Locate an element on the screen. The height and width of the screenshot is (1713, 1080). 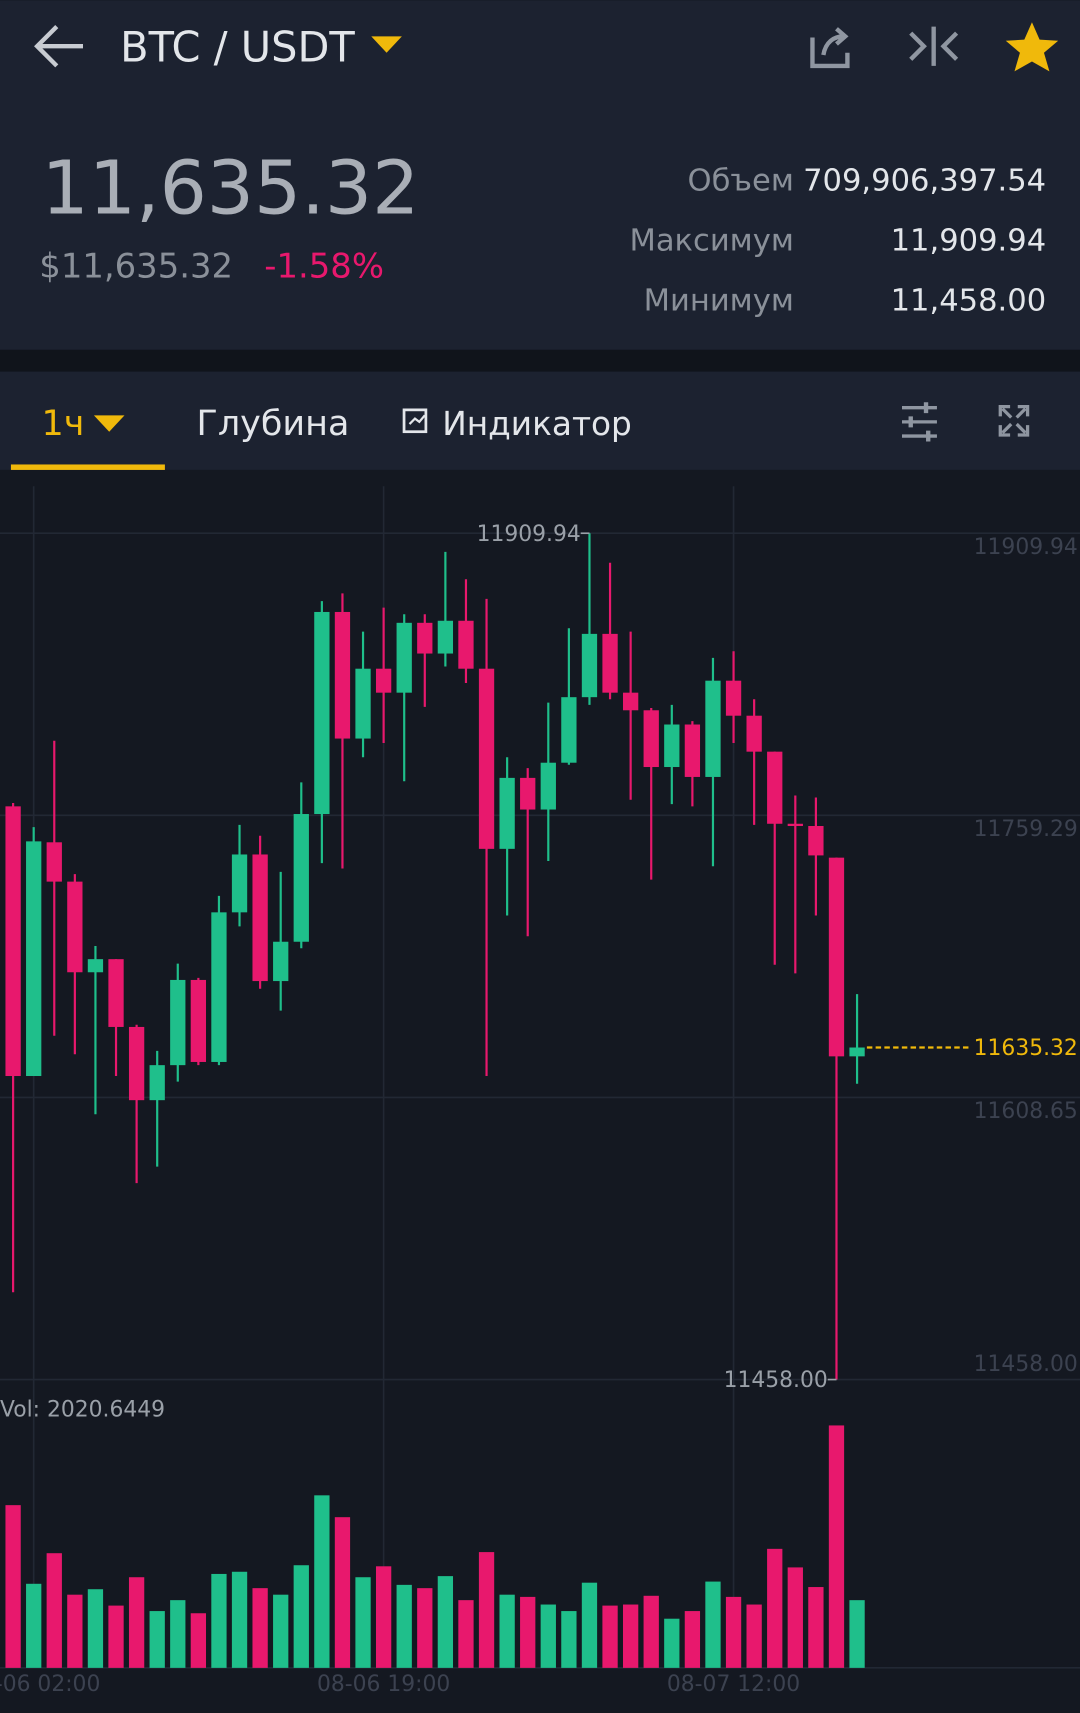
x-tick-label: 08-07 12:00 is located at coordinates (733, 1684).